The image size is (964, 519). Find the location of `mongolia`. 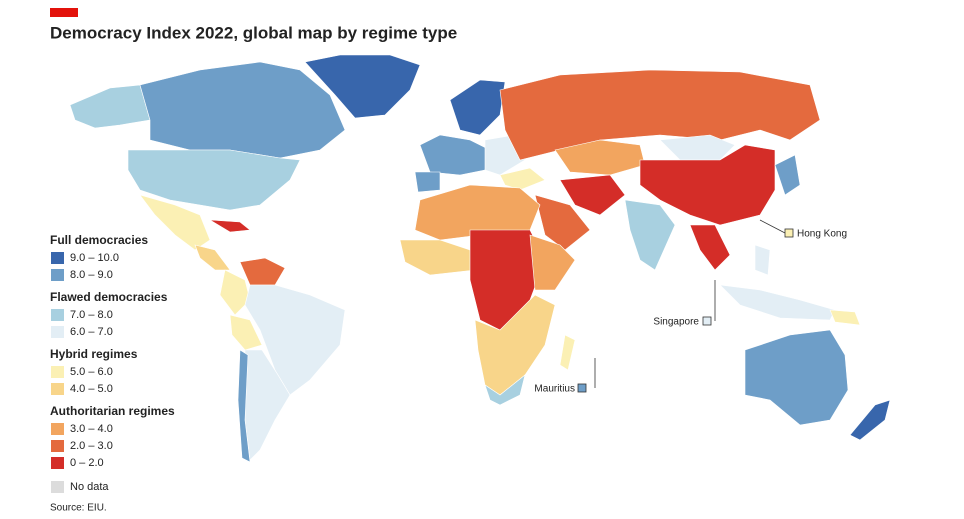

mongolia is located at coordinates (697, 147).